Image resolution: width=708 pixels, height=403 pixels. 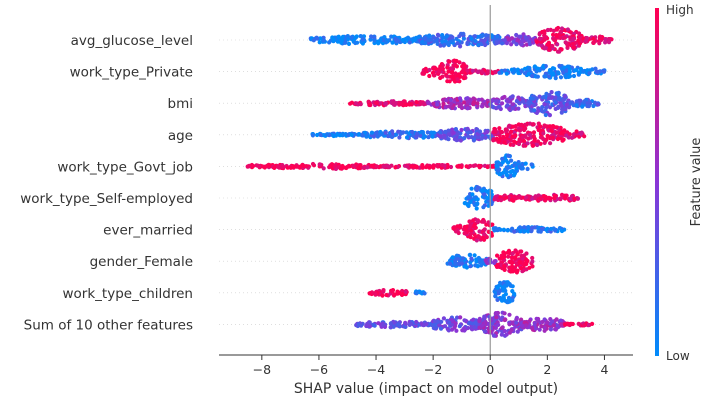 What do you see at coordinates (132, 41) in the screenshot?
I see `feature-label: avg_glucose_level` at bounding box center [132, 41].